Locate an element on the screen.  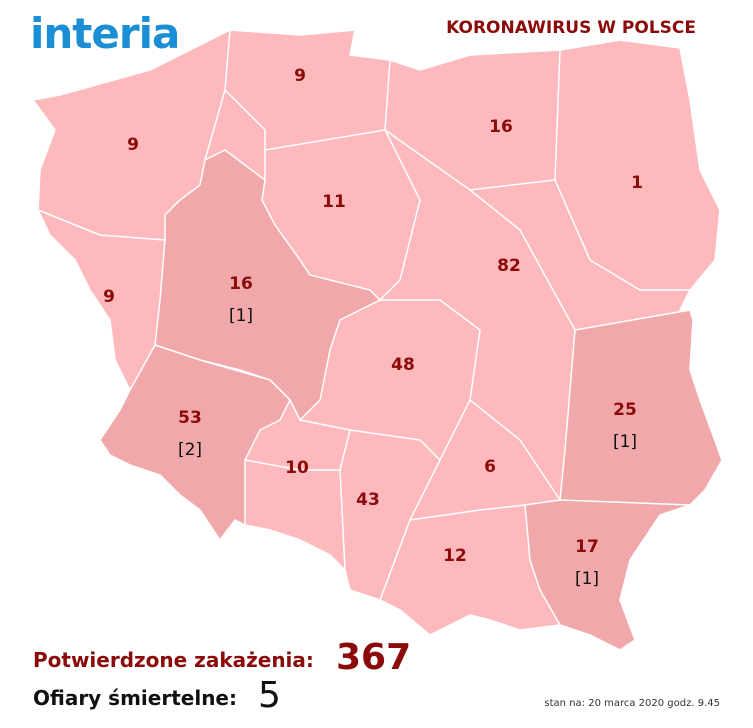
footnote: stan na: 20 marca 2020 godz. 9.45 is located at coordinates (632, 703).